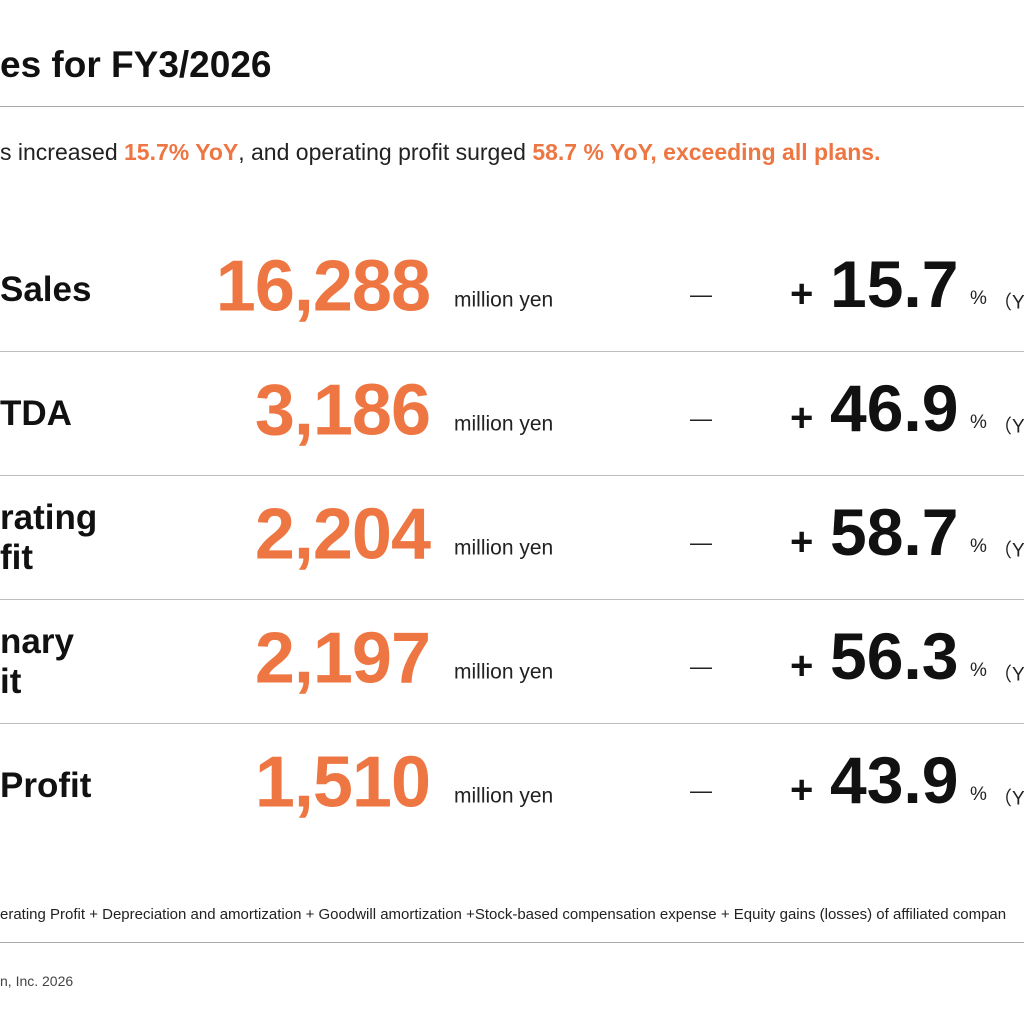  What do you see at coordinates (46, 785) in the screenshot?
I see `metric-label: Profit` at bounding box center [46, 785].